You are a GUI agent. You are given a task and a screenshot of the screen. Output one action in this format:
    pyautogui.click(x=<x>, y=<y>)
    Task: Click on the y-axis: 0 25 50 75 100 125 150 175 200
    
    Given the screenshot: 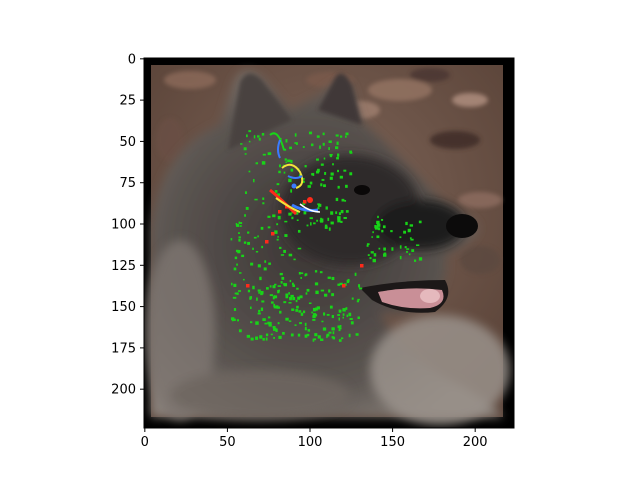 What is the action you would take?
    pyautogui.click(x=127, y=225)
    